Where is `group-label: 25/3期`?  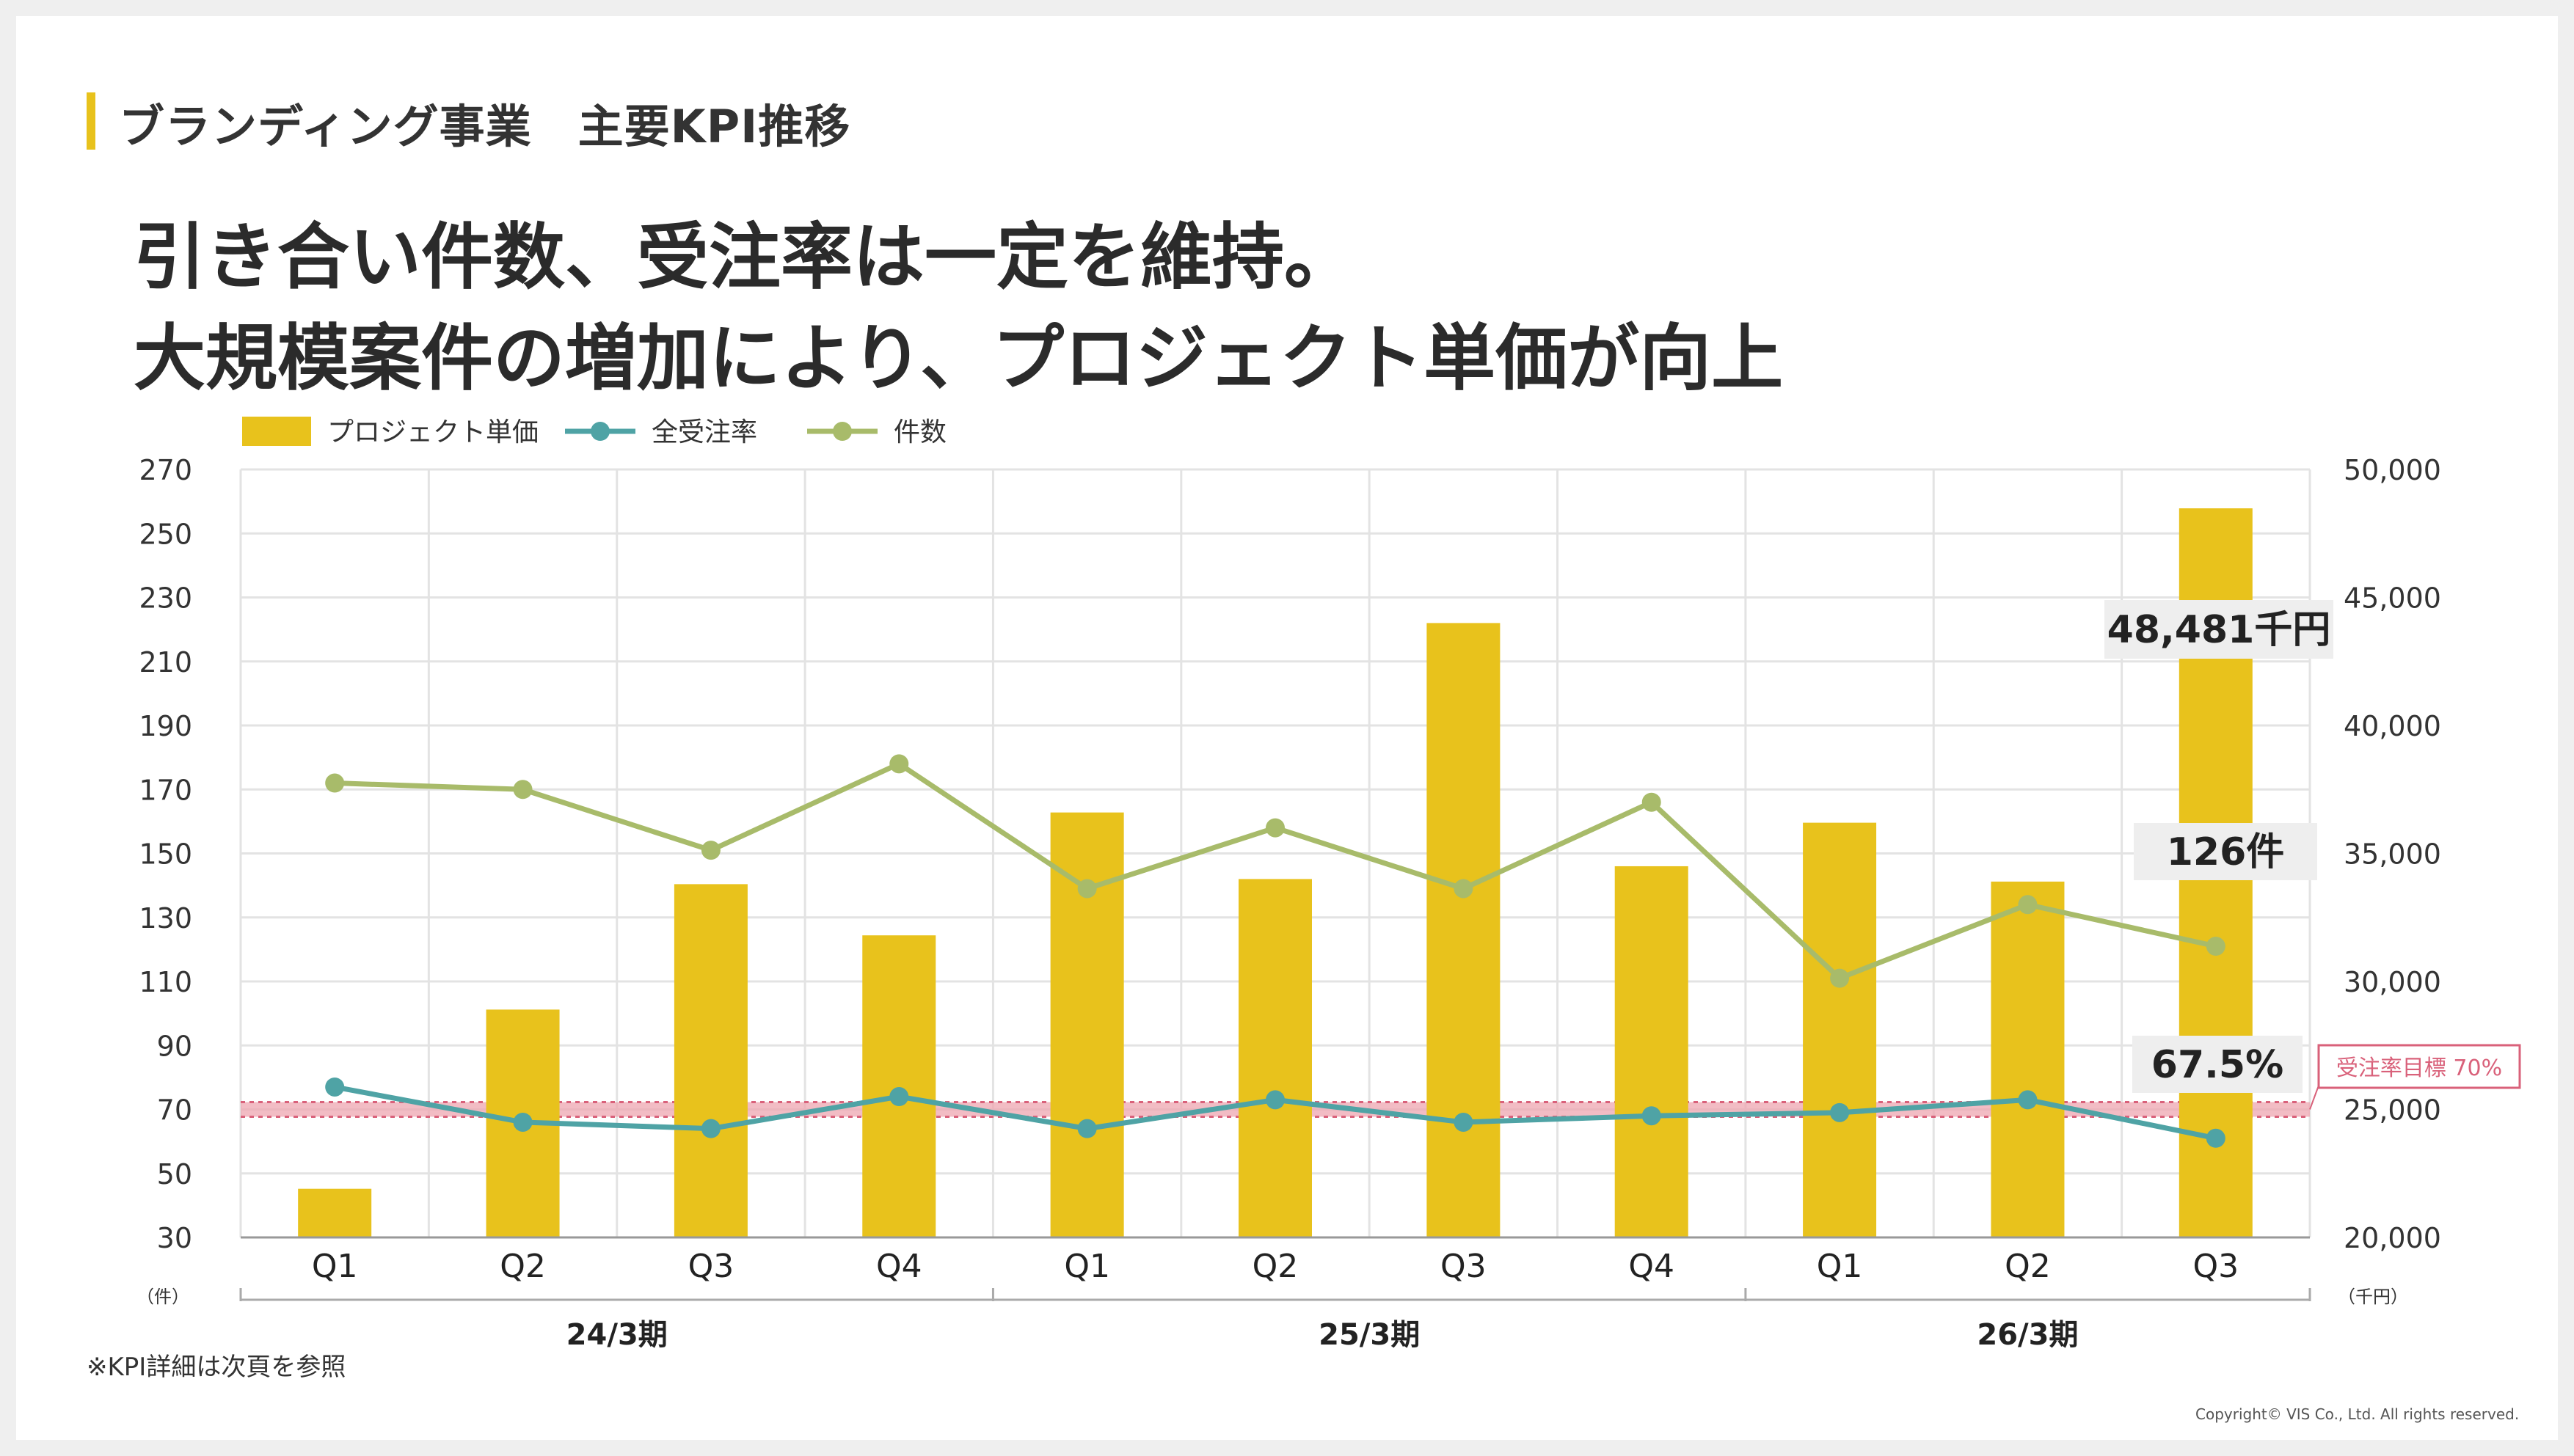
group-label: 25/3期 is located at coordinates (1369, 1335).